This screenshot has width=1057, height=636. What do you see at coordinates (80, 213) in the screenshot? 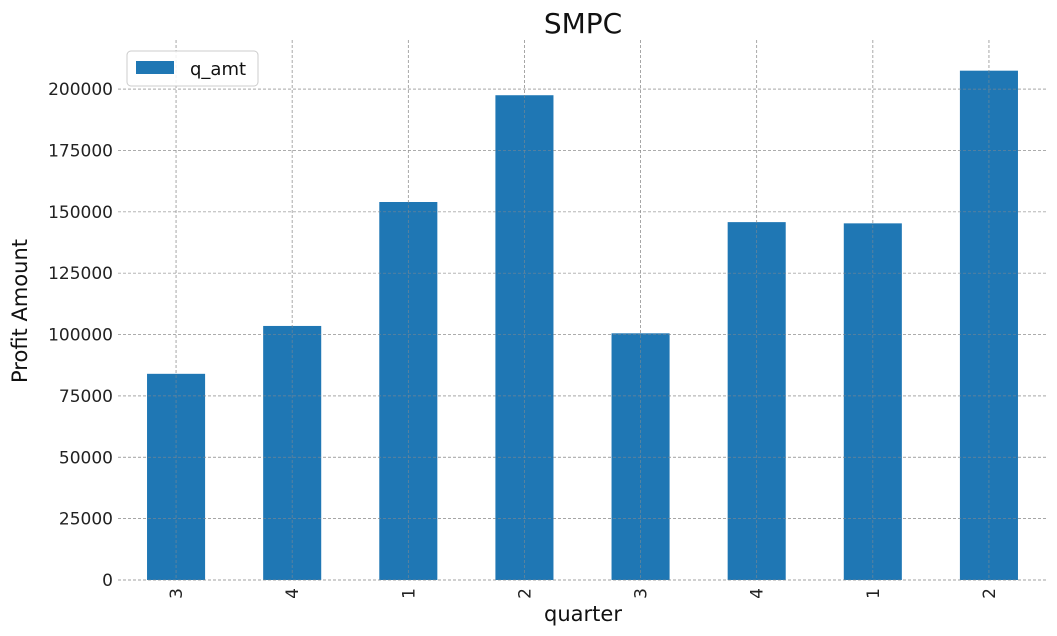
I see `y-tick-label: 150000` at bounding box center [80, 213].